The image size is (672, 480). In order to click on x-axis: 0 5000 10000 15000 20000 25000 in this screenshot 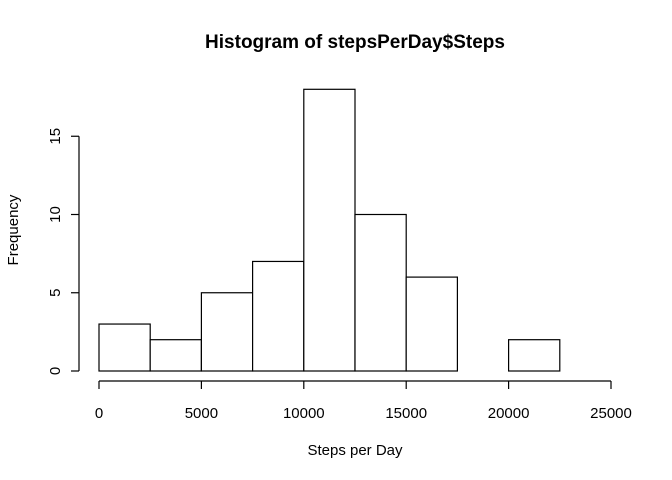, I will do `click(363, 401)`.